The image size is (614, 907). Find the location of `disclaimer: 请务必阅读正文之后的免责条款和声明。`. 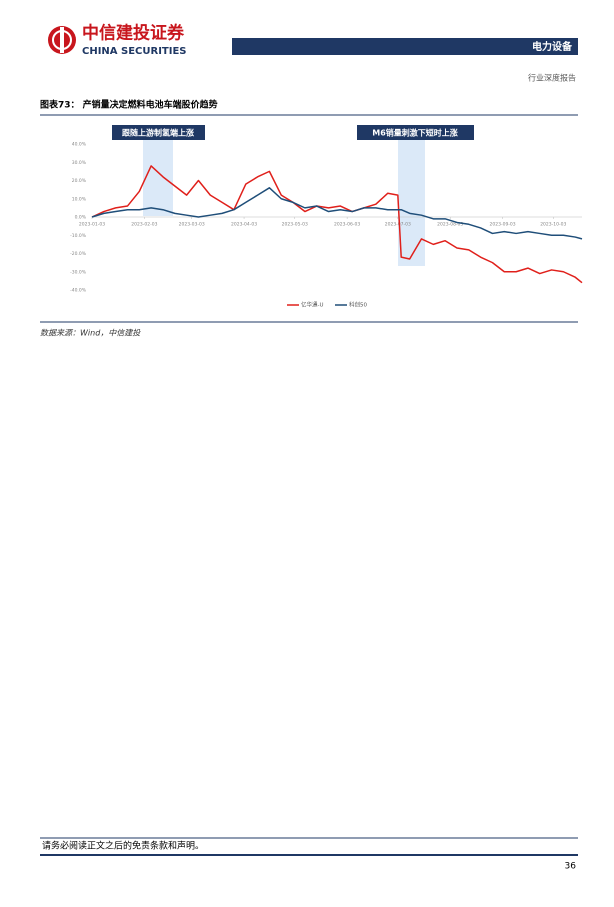

disclaimer: 请务必阅读正文之后的免责条款和声明。 is located at coordinates (123, 846).